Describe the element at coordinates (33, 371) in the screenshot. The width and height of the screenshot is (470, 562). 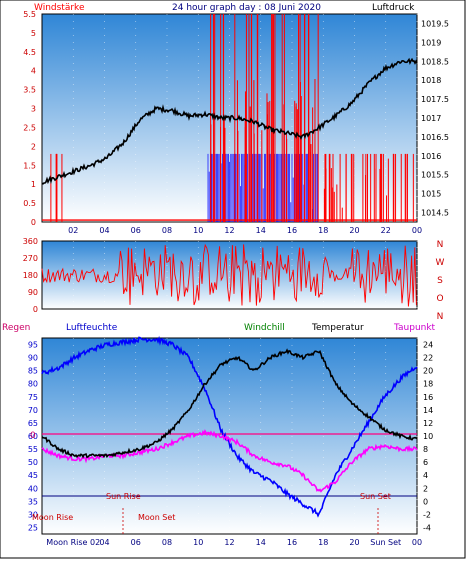
I see `humidity-tick-label: 85` at that location.